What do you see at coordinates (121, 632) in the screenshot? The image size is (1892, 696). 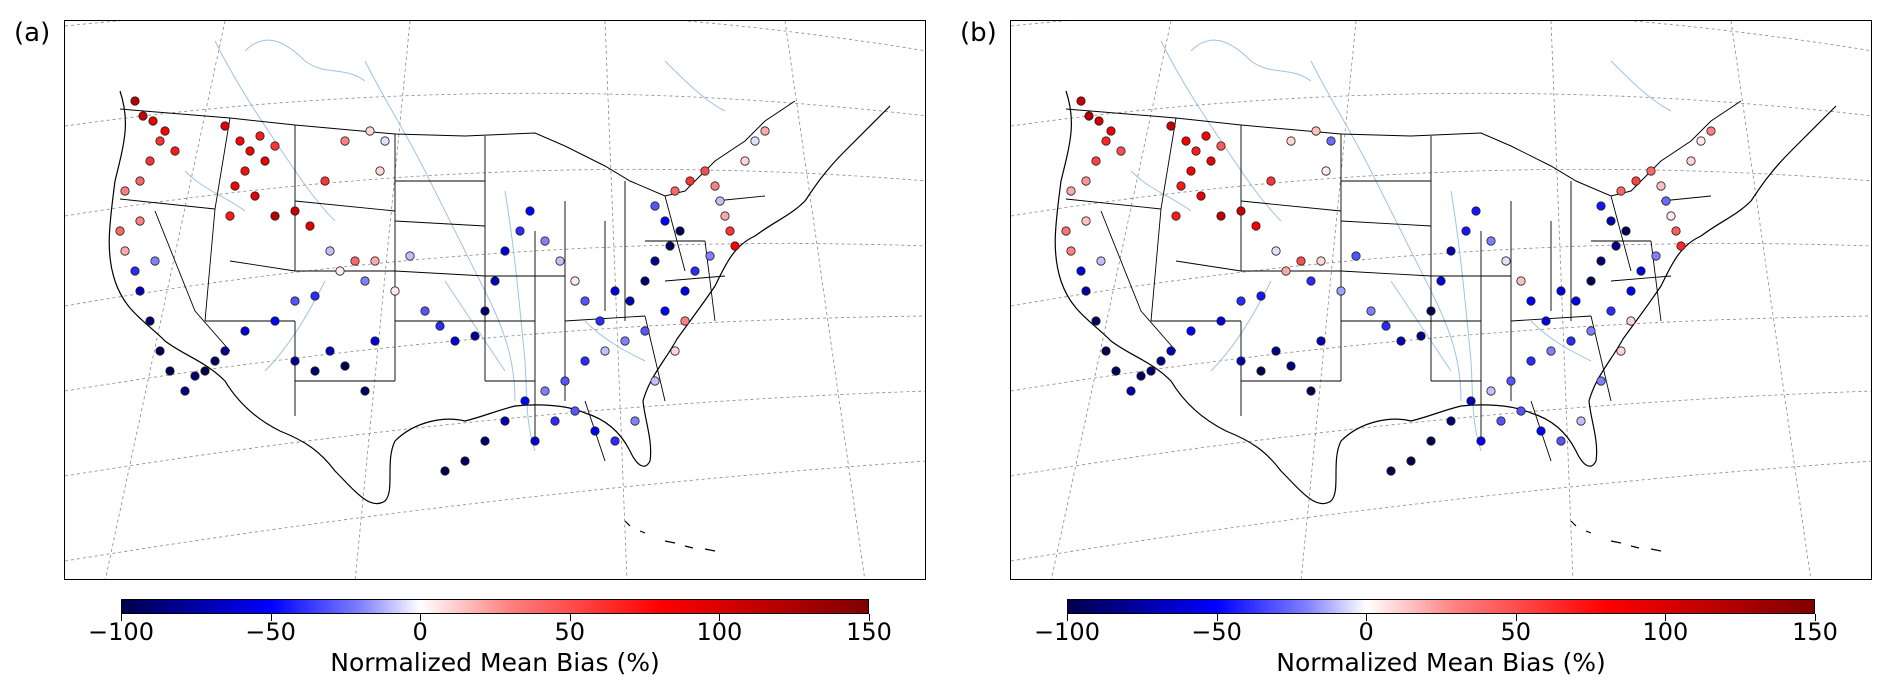 I see `colorbar-tick-label: −100` at bounding box center [121, 632].